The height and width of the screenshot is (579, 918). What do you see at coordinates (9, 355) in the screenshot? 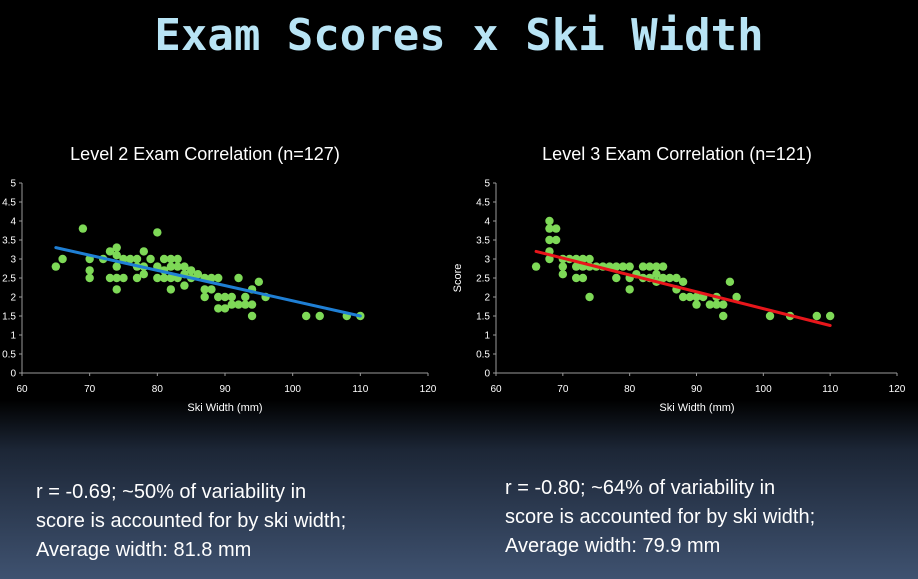
I see `chart-left-y-tick-label: 0.5` at bounding box center [9, 355].